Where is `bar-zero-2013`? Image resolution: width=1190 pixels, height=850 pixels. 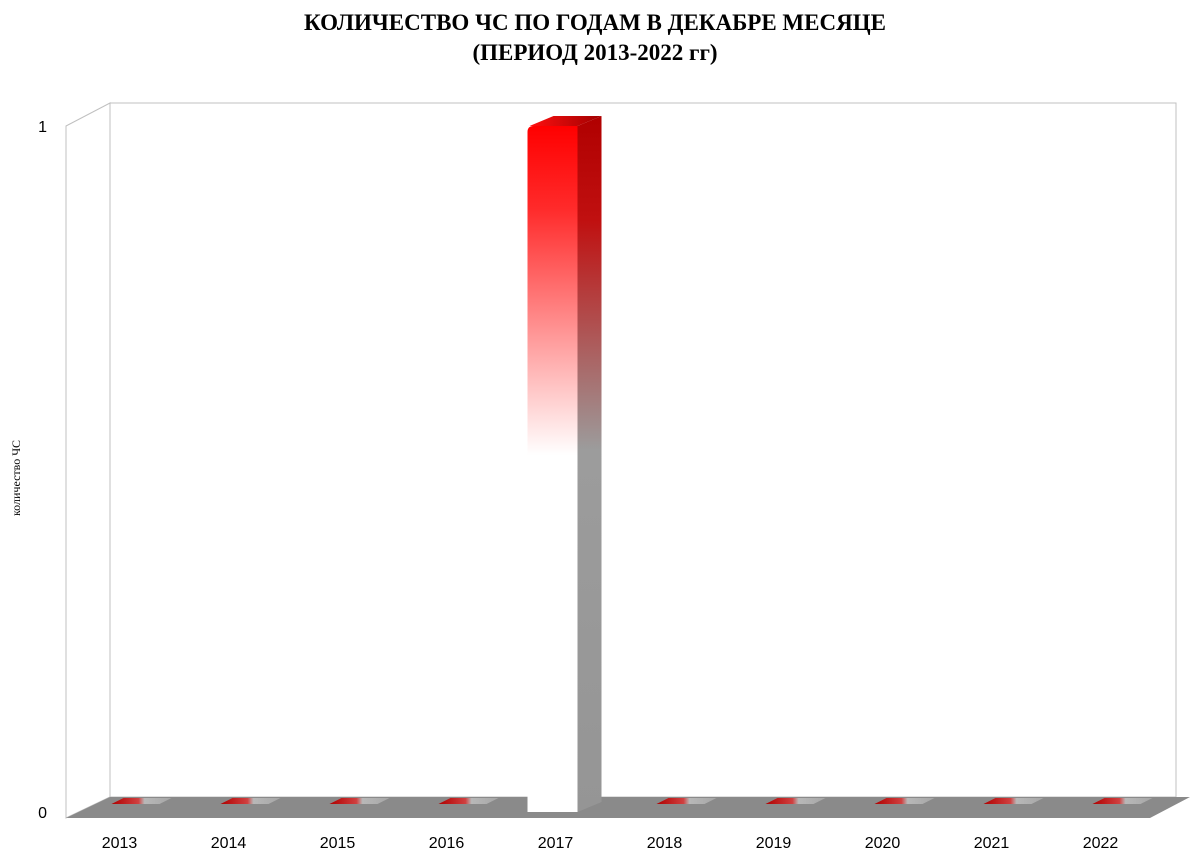 bar-zero-2013 is located at coordinates (141, 801).